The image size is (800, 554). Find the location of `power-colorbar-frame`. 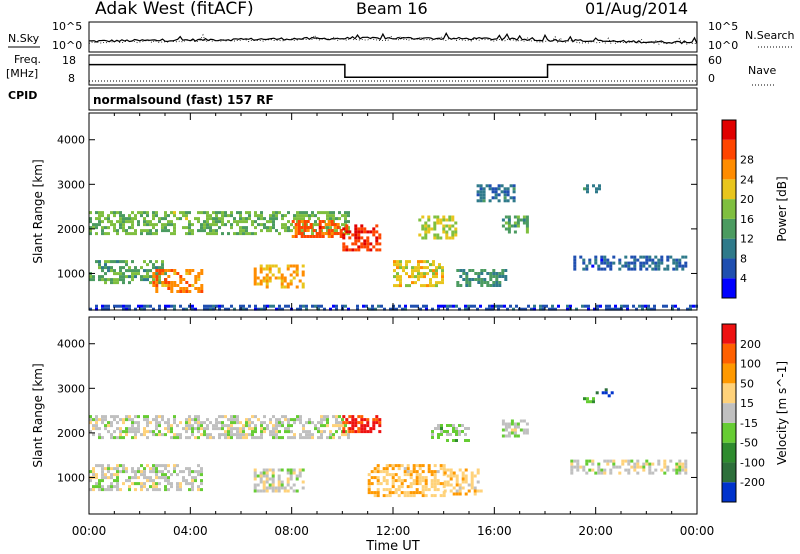

power-colorbar-frame is located at coordinates (729, 209).